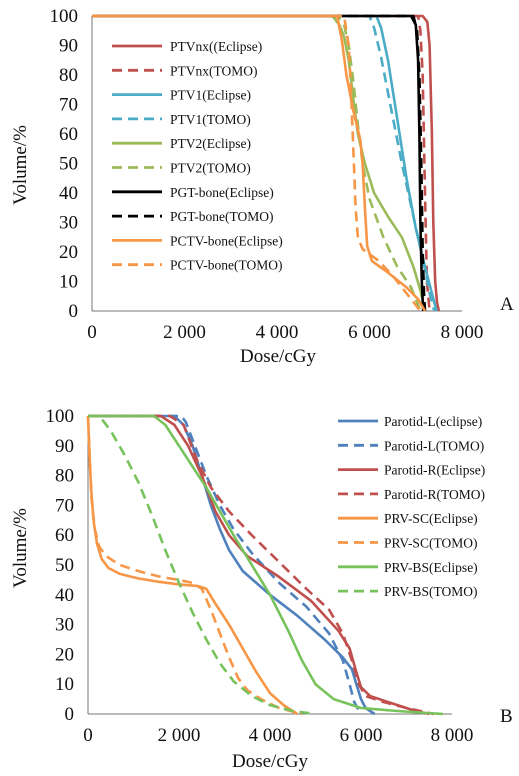  I want to click on panel-b-y-tick-label: 10, so click(64, 684).